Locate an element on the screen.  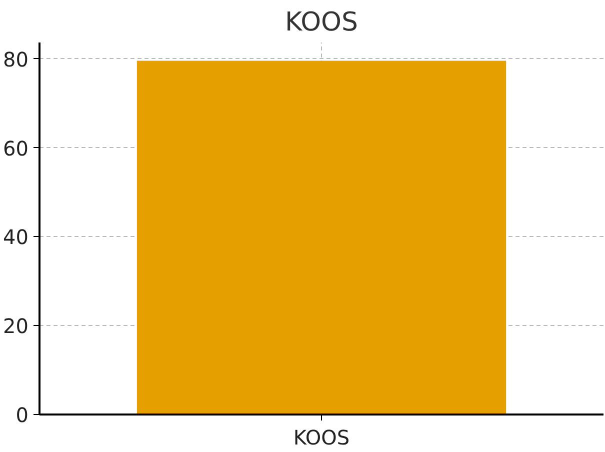
y-tick-label: 0 is located at coordinates (22, 415).